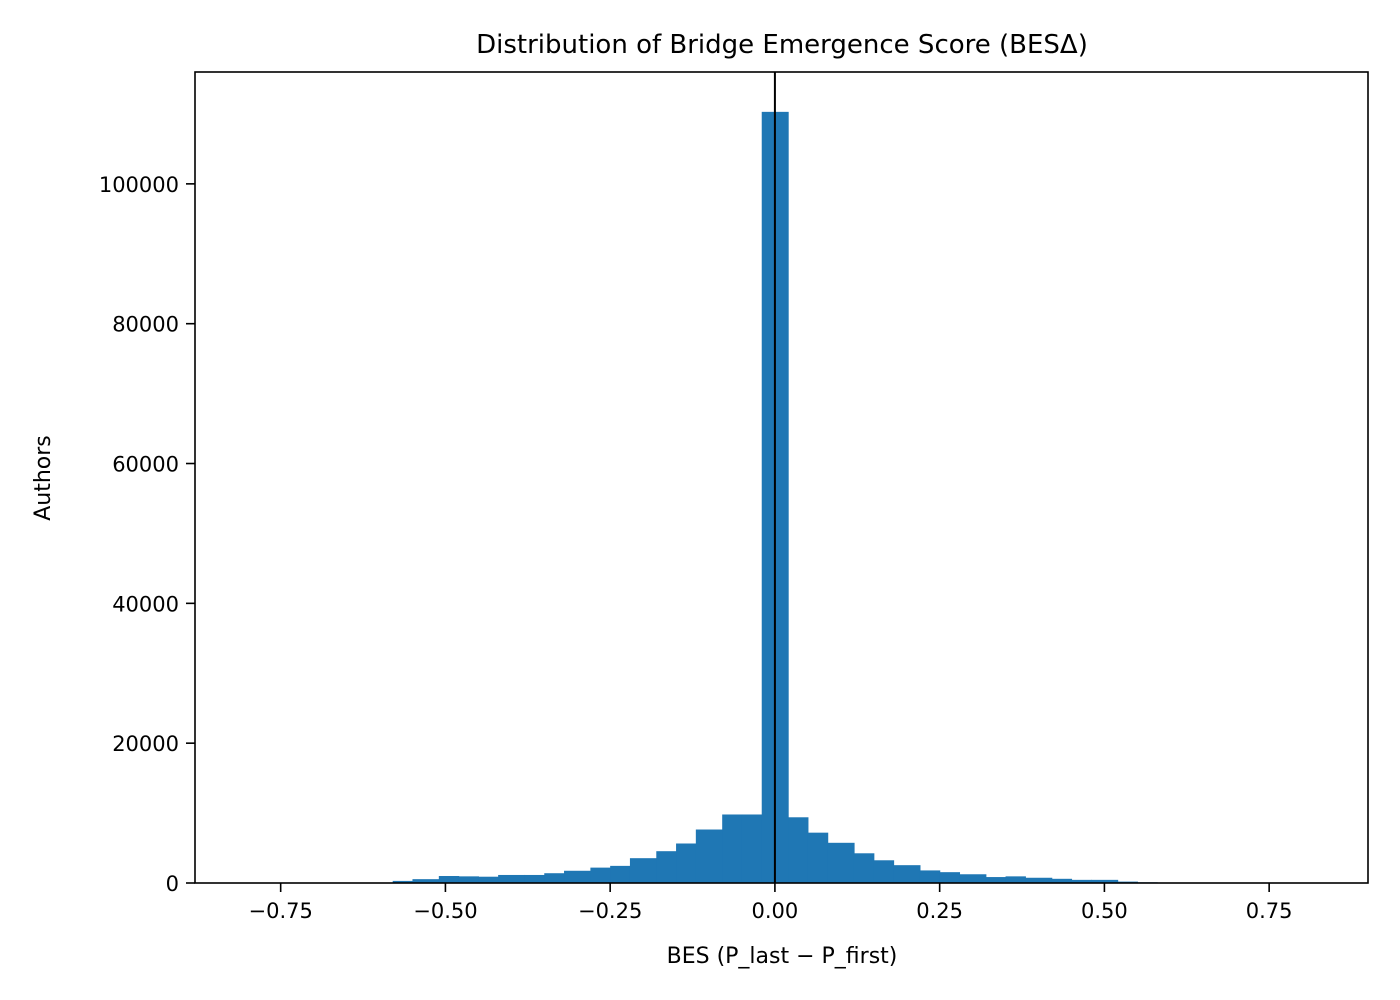 The width and height of the screenshot is (1400, 1000). What do you see at coordinates (782, 956) in the screenshot?
I see `x-axis-label: BES (P_last − P_first)` at bounding box center [782, 956].